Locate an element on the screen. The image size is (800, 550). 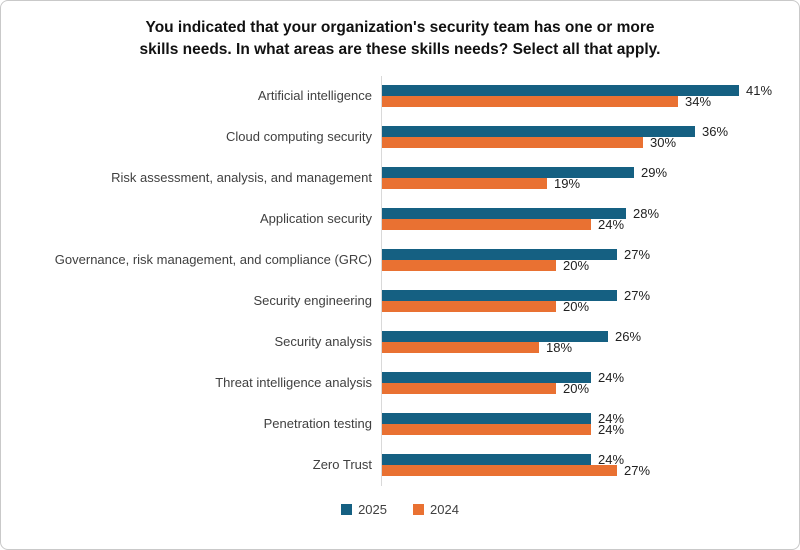
bar-group: 41% 34% is located at coordinates (590, 96).